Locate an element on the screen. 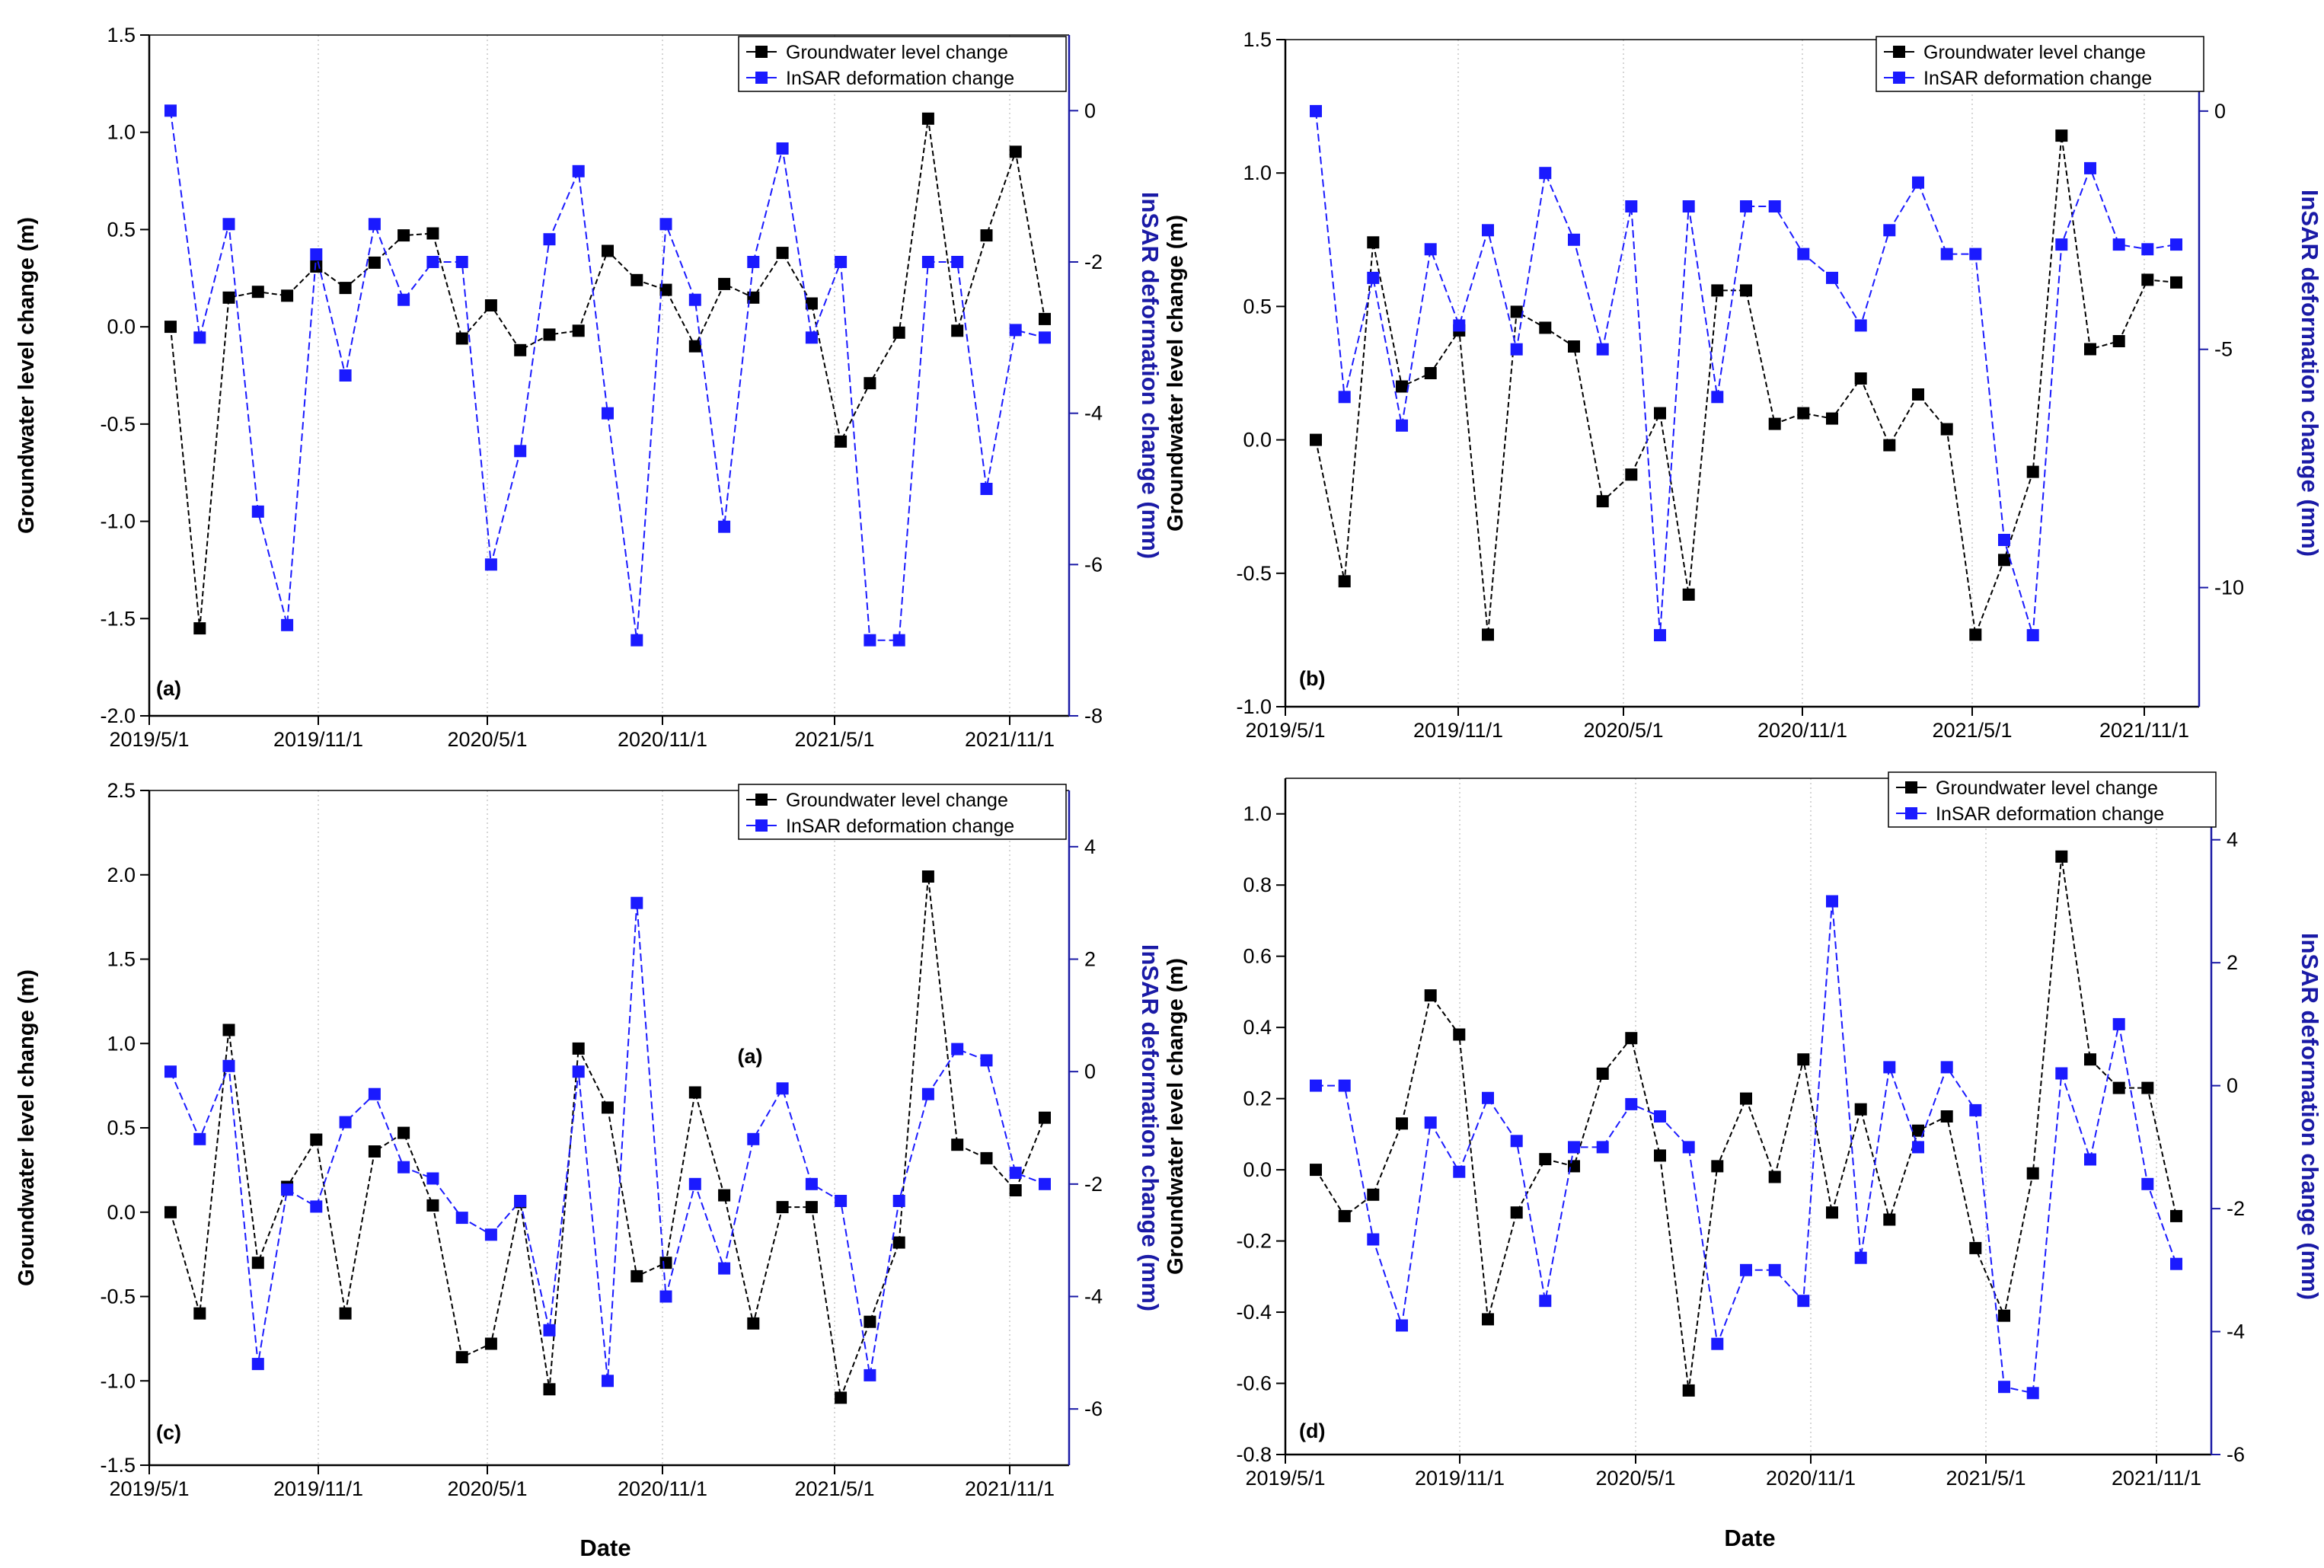  x-tick-label: 2020/11/1 is located at coordinates (1811, 1479).